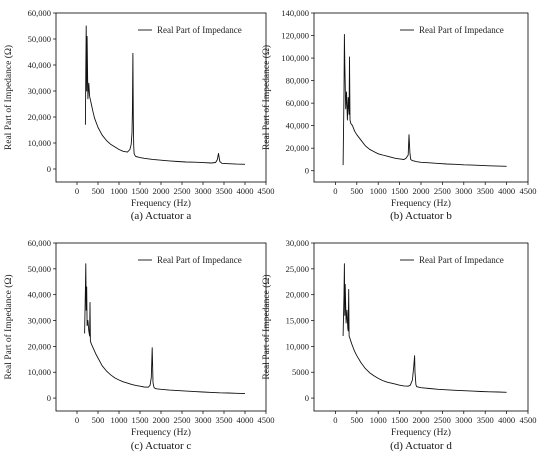 Image resolution: width=550 pixels, height=459 pixels. What do you see at coordinates (421, 216) in the screenshot?
I see `chart-caption: (b) Actuator b` at bounding box center [421, 216].